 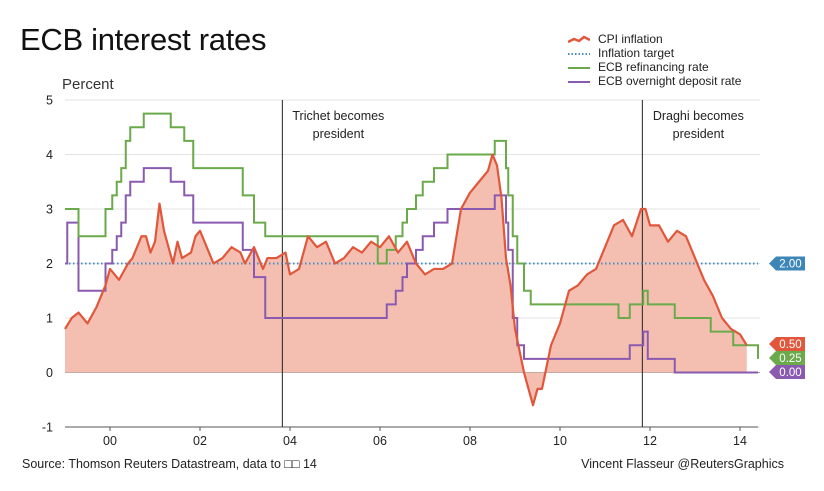 What do you see at coordinates (47, 428) in the screenshot?
I see `y-tick-label: -1` at bounding box center [47, 428].